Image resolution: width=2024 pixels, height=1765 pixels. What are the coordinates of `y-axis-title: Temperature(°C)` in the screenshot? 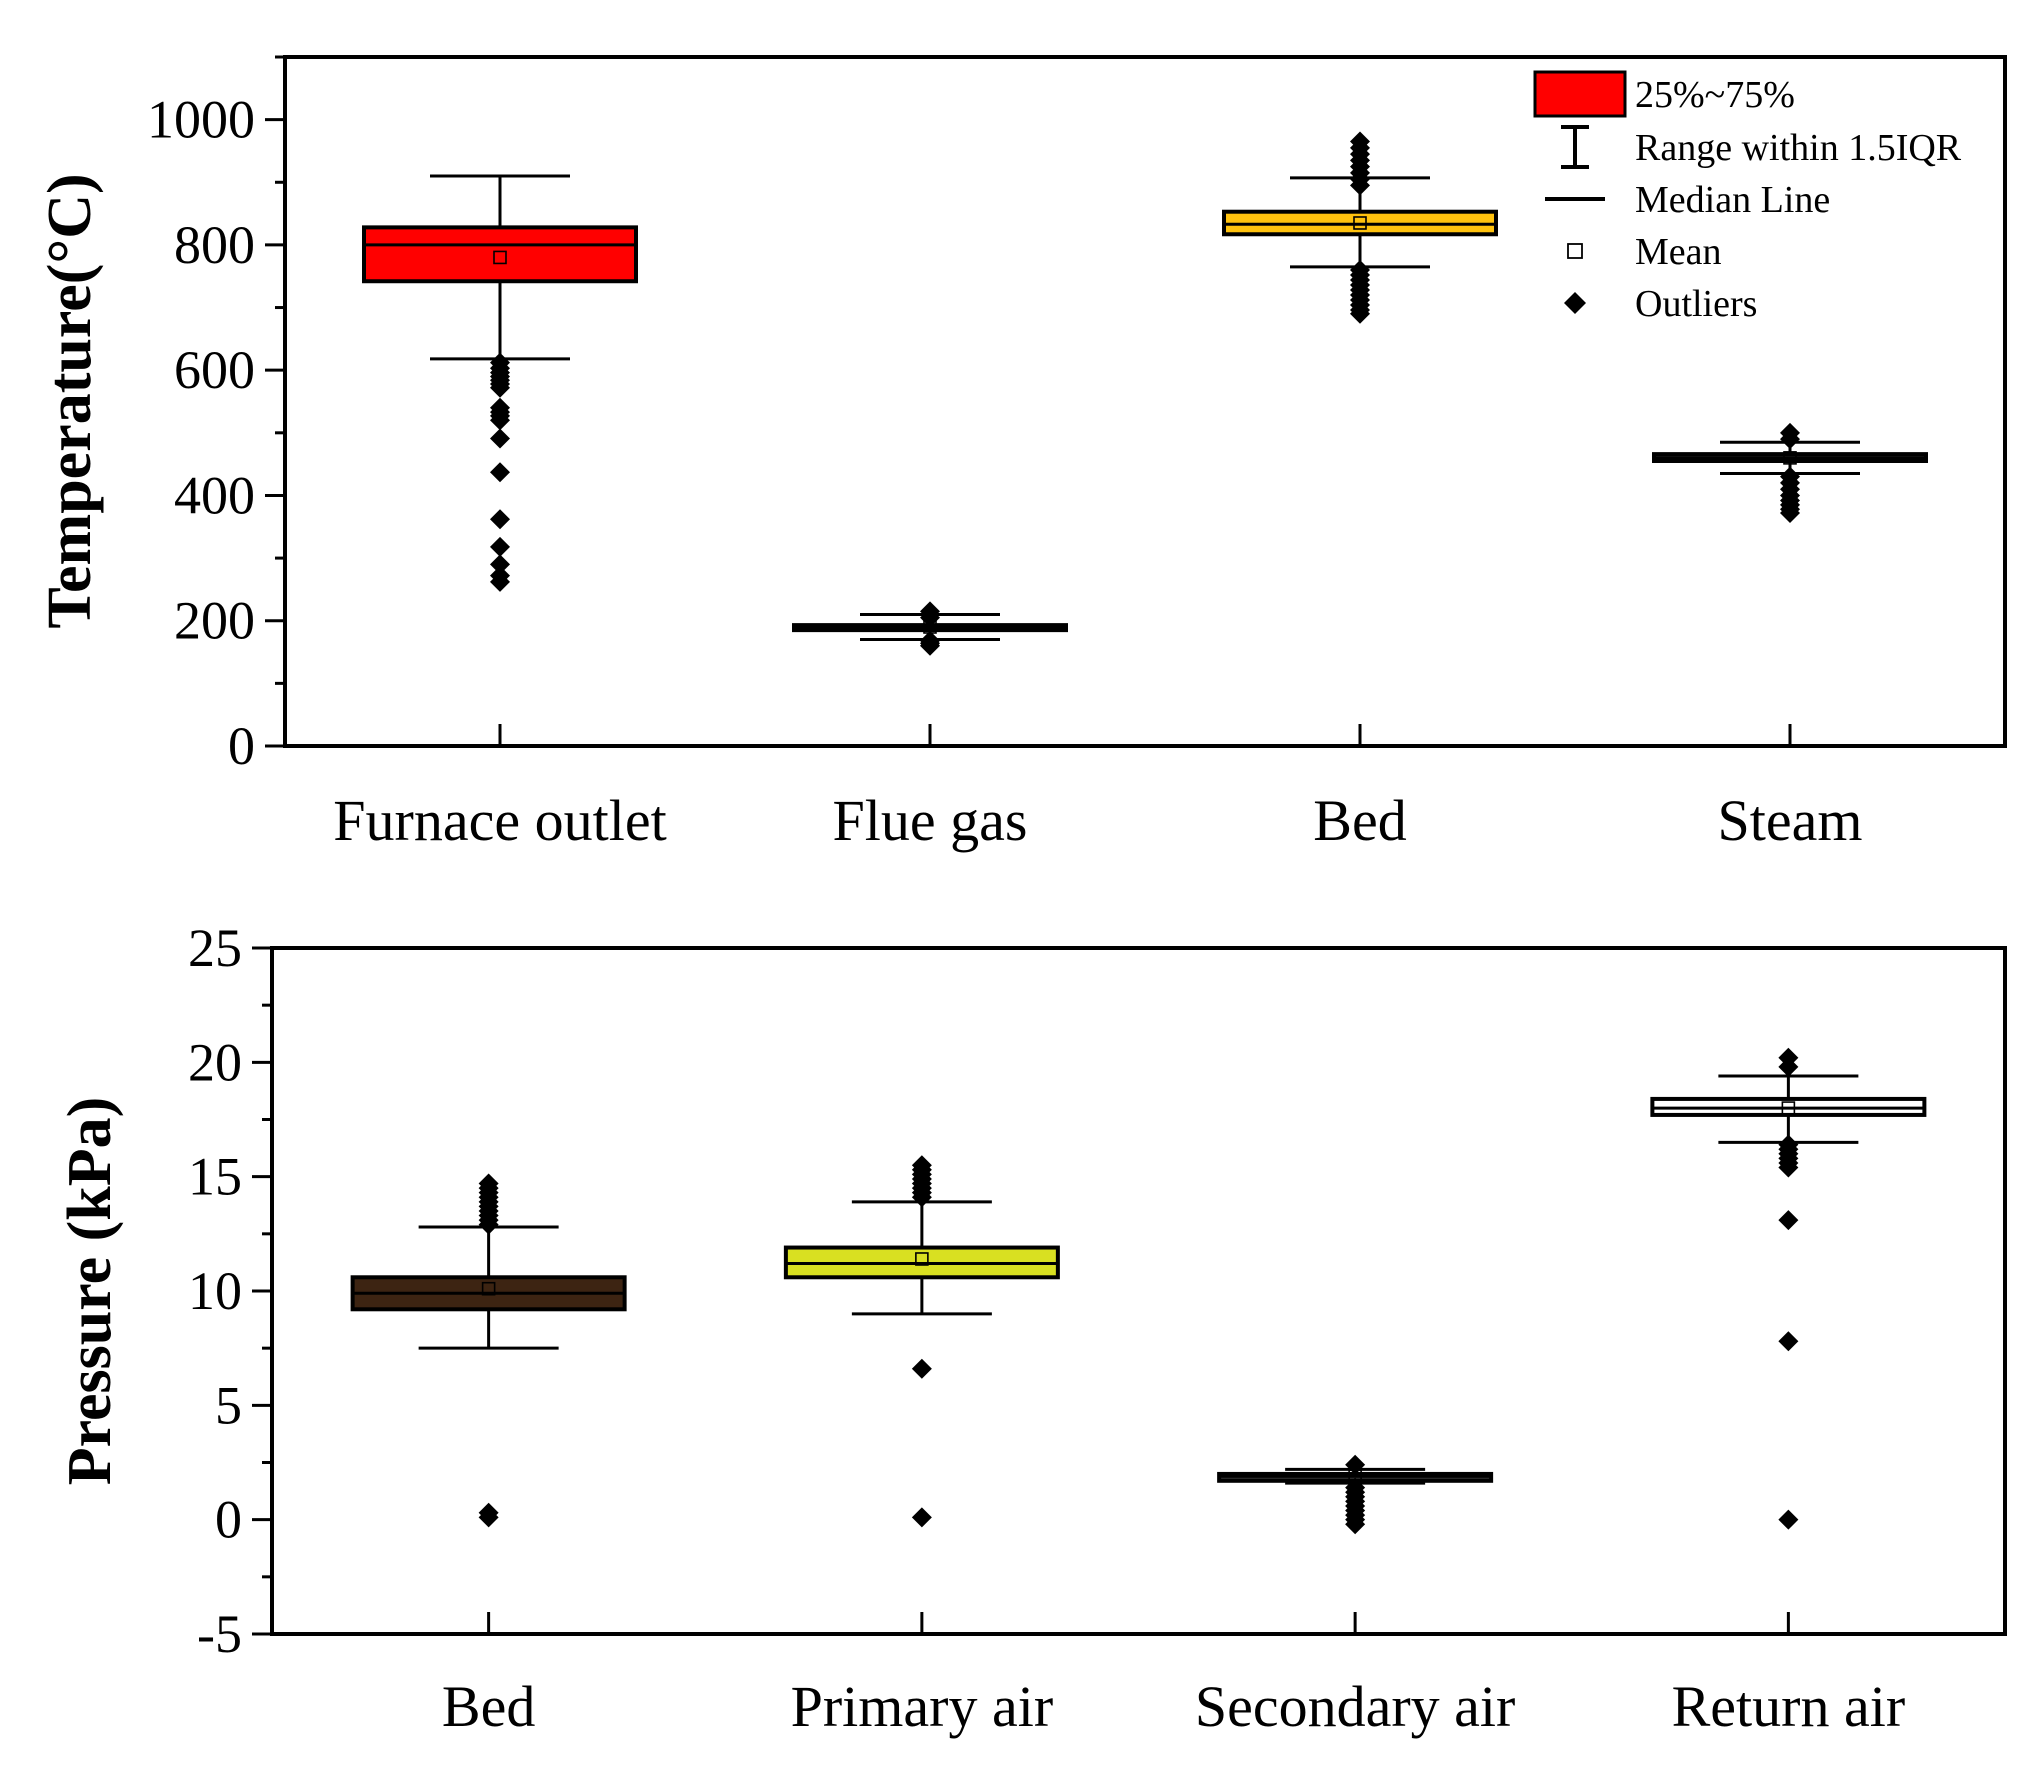 It's located at (70, 400).